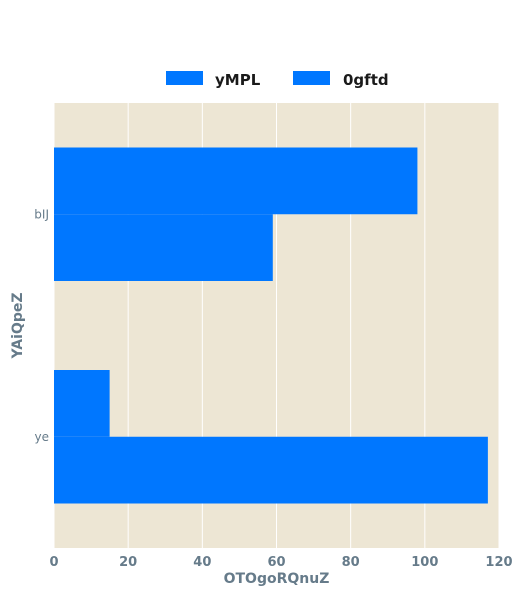 The width and height of the screenshot is (525, 600). I want to click on y-axis-title: YAiQpeZ, so click(18, 325).